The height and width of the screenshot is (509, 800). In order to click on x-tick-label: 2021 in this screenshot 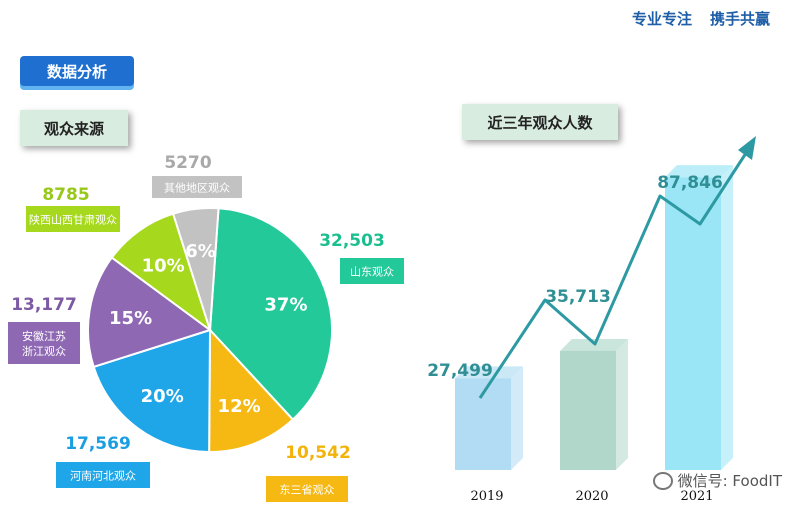, I will do `click(696, 496)`.